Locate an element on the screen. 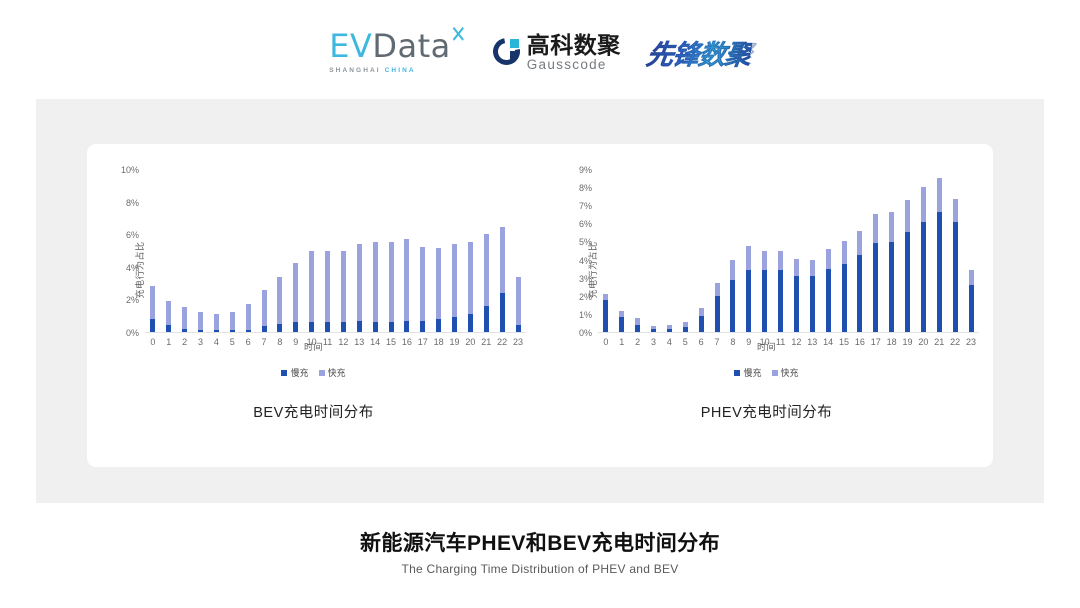 The image size is (1080, 608). chart-phev-x-axis-label: 时间 is located at coordinates (766, 347).